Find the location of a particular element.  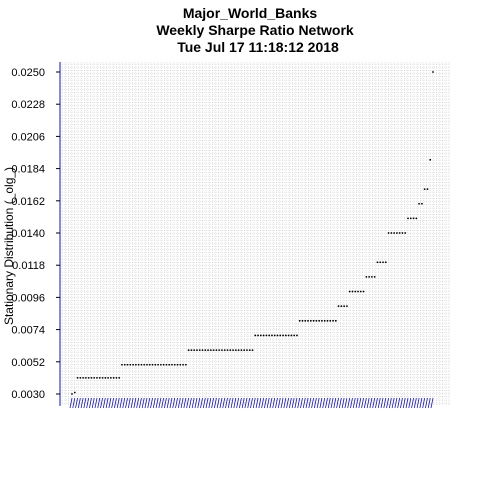

y-tick-label: 0.0030 is located at coordinates (28, 395).